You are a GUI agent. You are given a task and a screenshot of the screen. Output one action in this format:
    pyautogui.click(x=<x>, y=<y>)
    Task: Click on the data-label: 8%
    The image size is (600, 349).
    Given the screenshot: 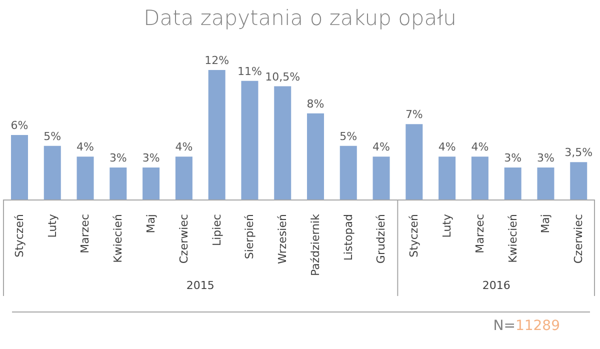 What is the action you would take?
    pyautogui.click(x=315, y=103)
    